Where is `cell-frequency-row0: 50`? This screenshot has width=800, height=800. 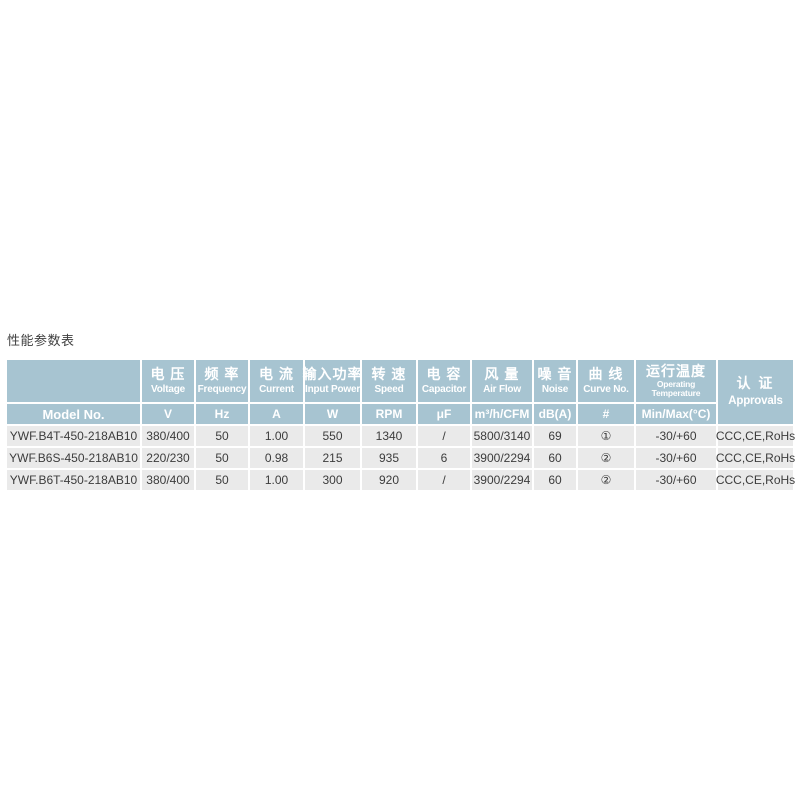
cell-frequency-row0: 50 is located at coordinates (222, 436).